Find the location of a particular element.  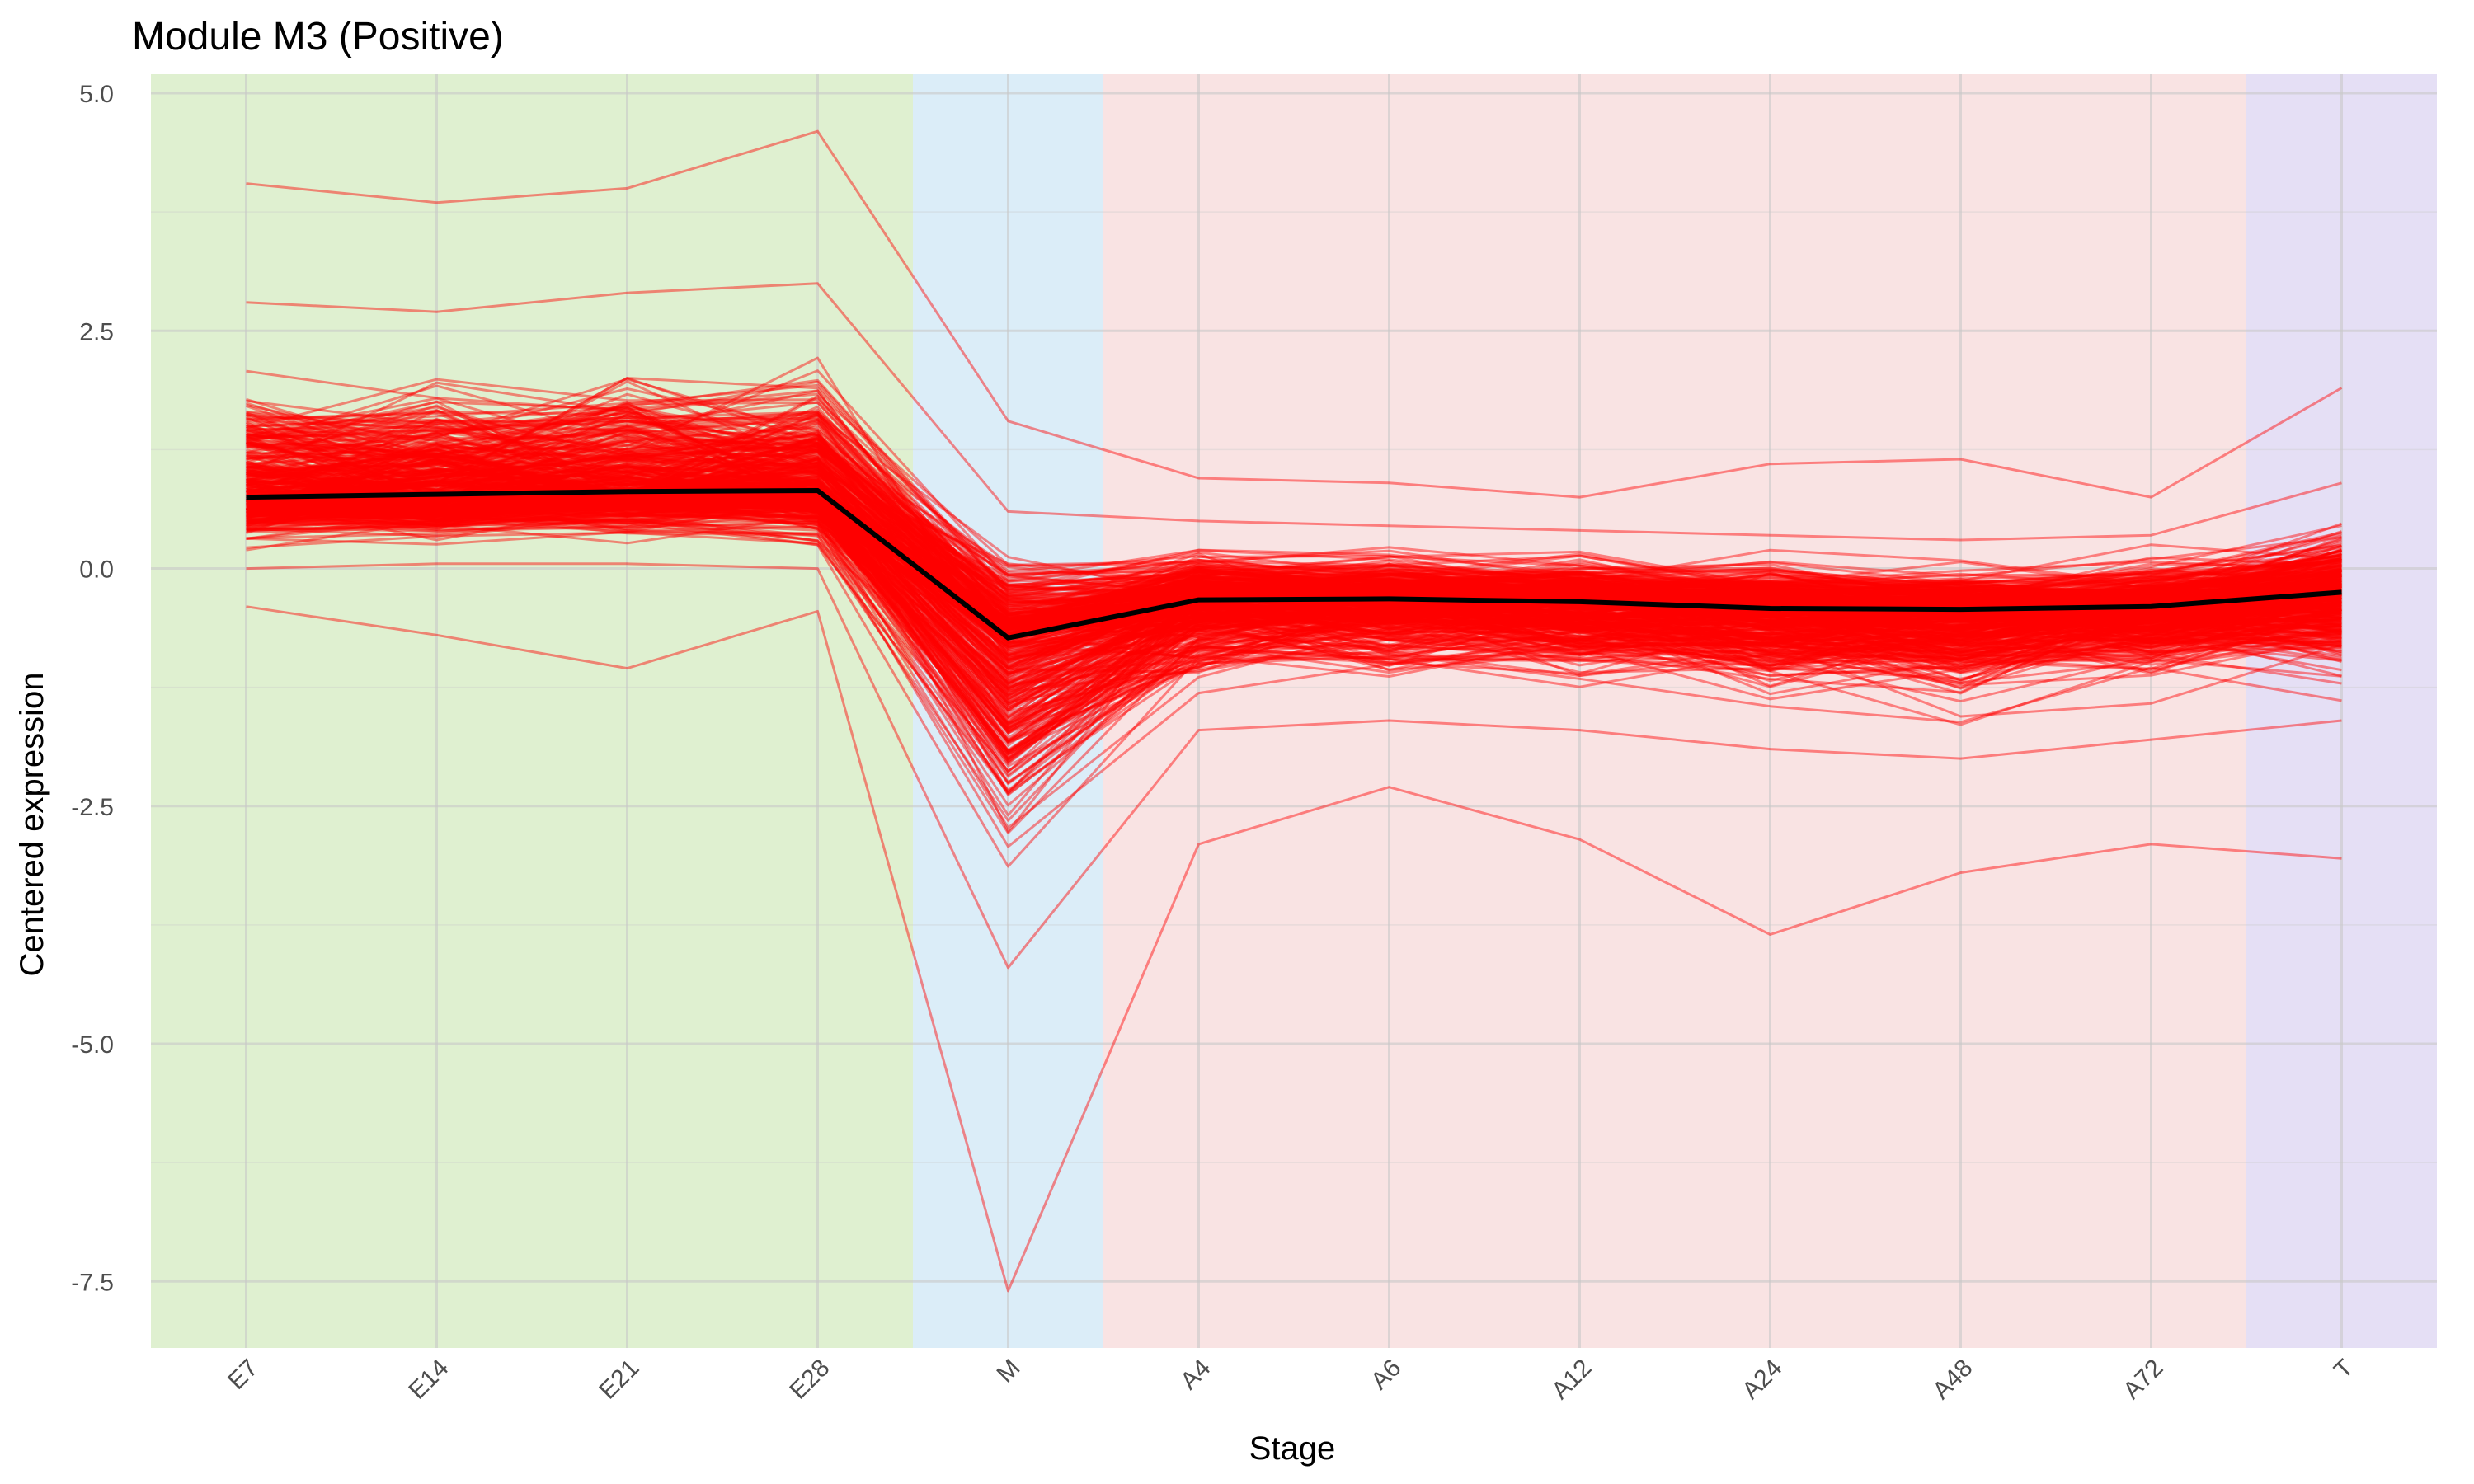

x-tick-label: A6 is located at coordinates (1386, 1375).